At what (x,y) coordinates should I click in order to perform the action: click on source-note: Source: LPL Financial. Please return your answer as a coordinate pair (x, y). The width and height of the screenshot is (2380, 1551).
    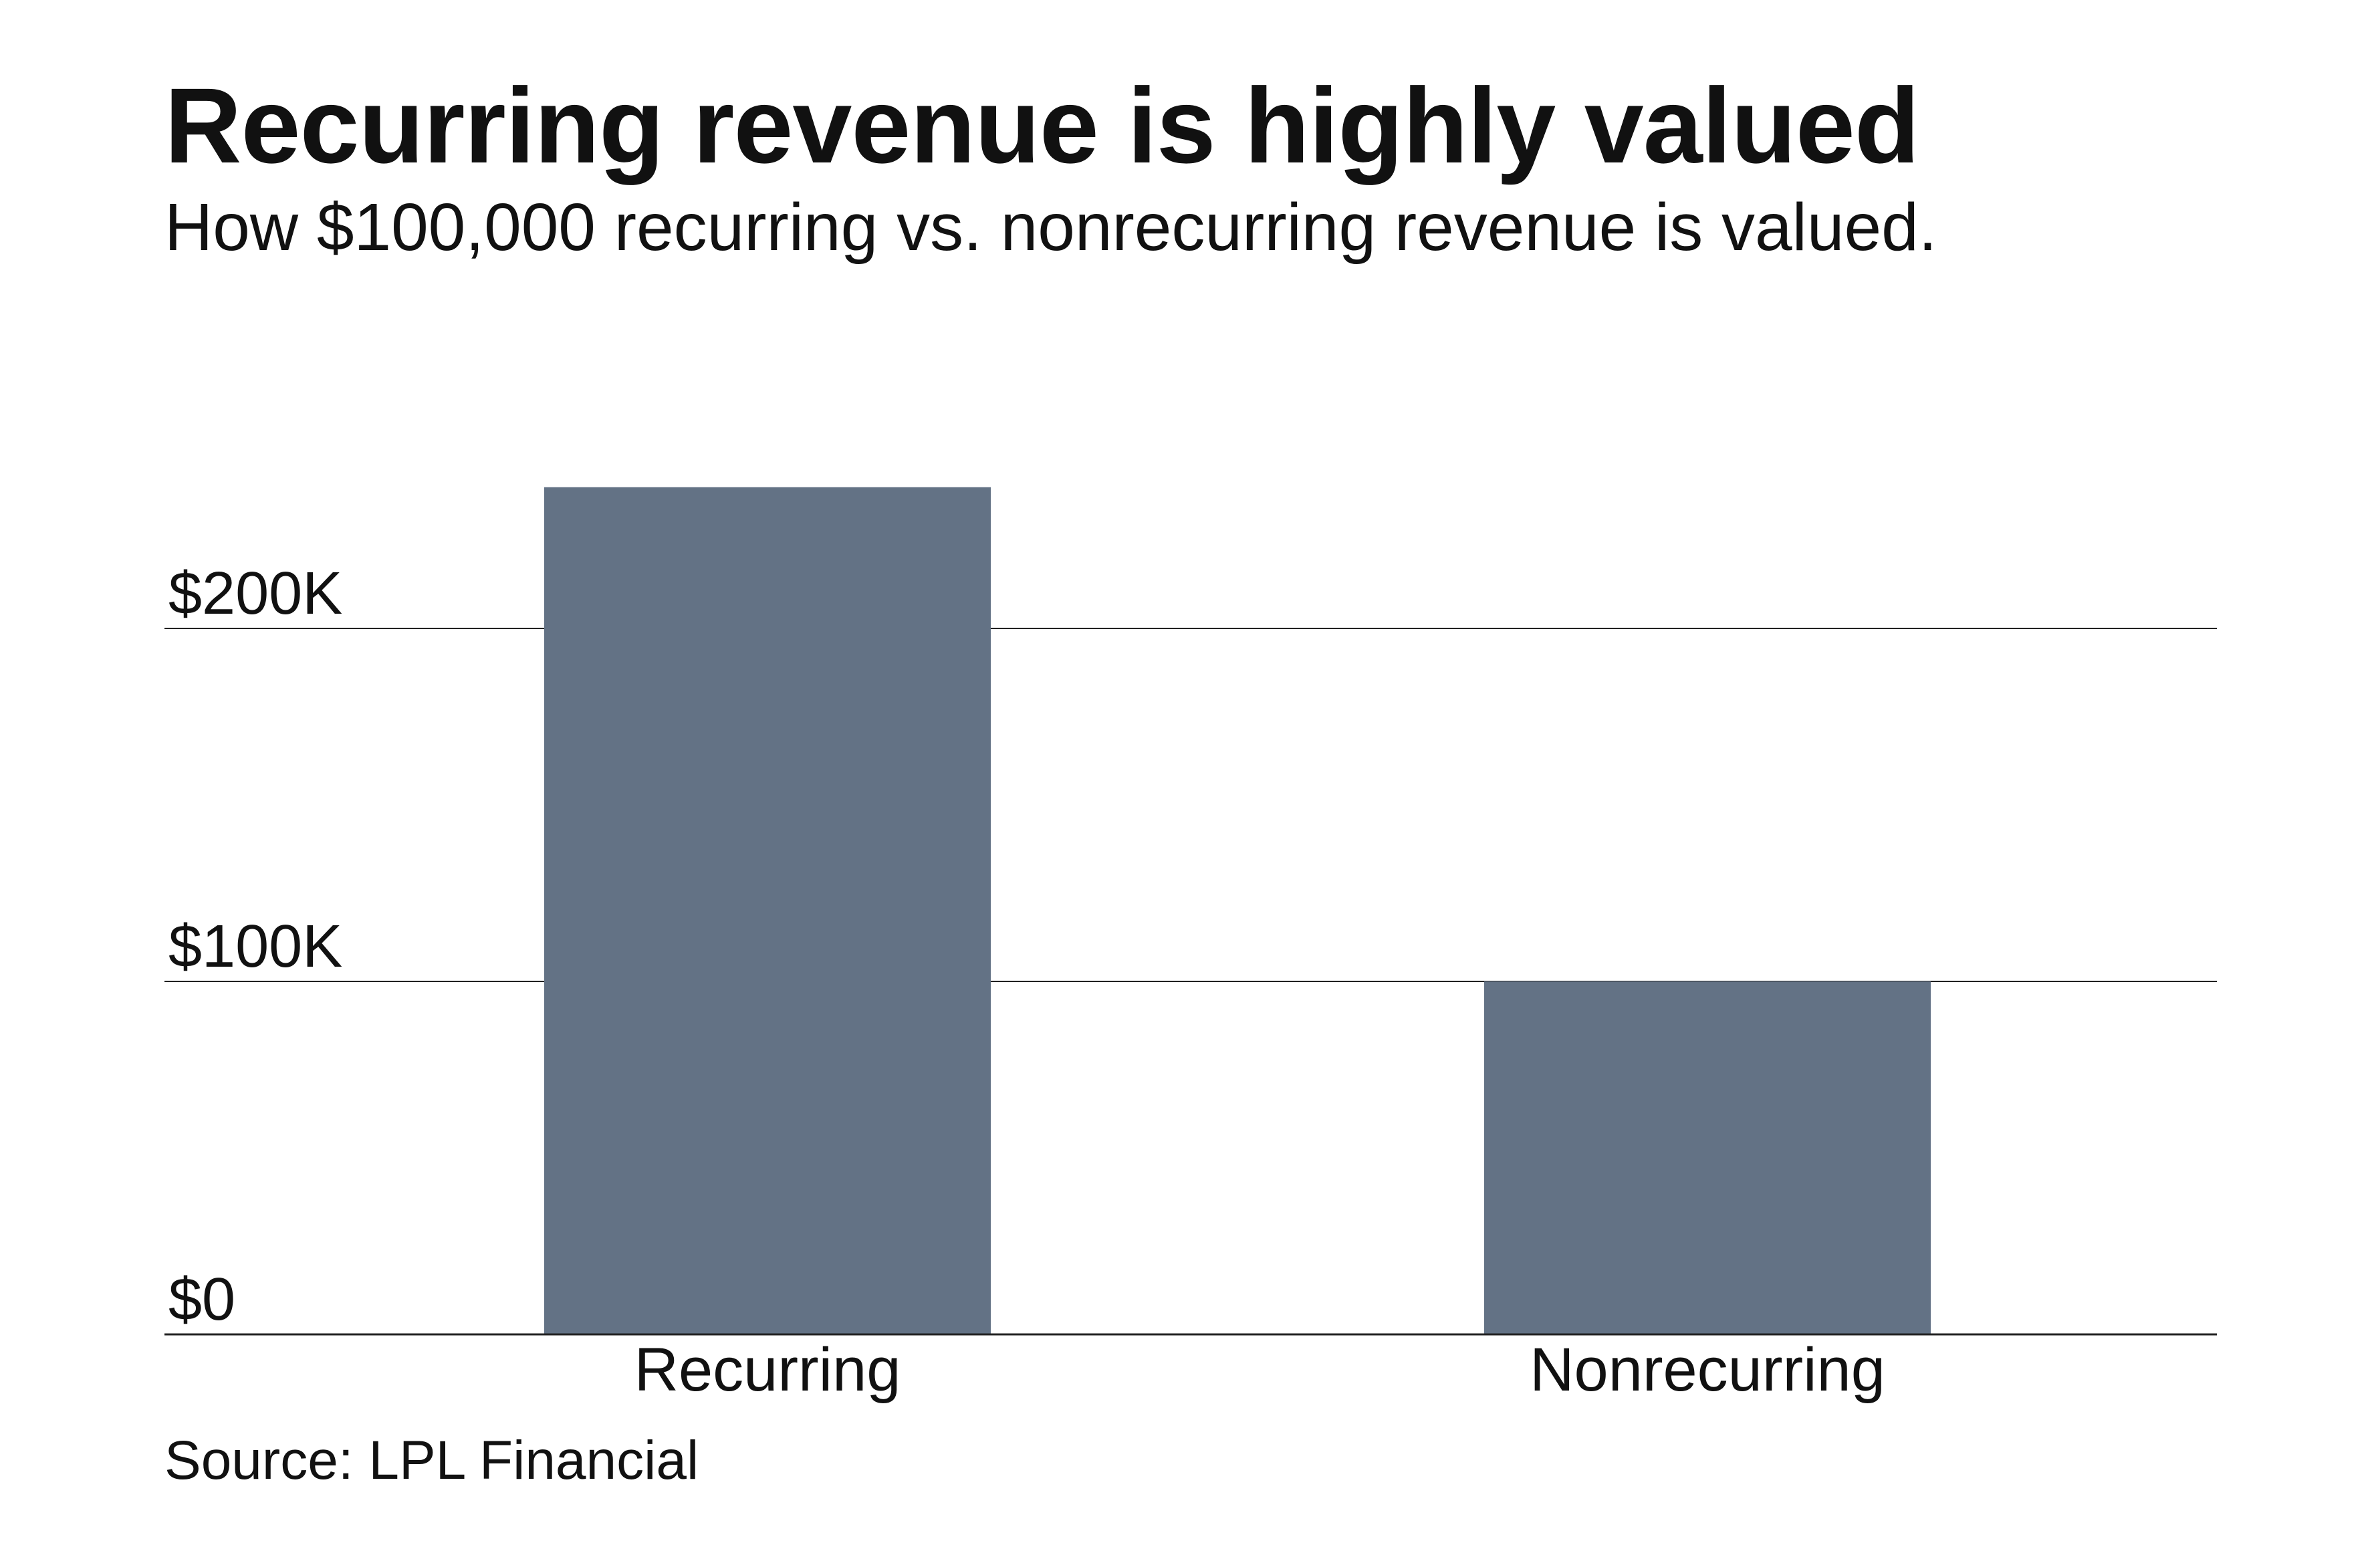
    Looking at the image, I should click on (431, 1460).